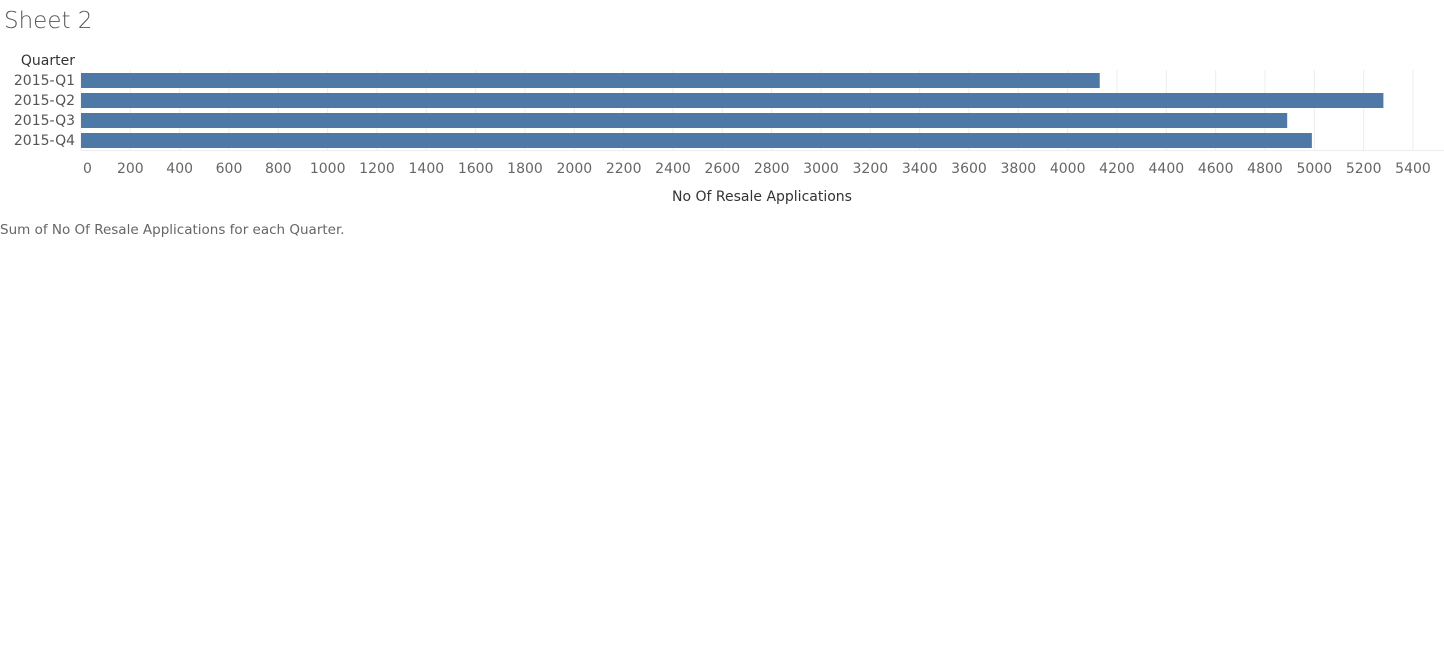 The image size is (1444, 648). I want to click on row-field-header: Quarter, so click(48, 61).